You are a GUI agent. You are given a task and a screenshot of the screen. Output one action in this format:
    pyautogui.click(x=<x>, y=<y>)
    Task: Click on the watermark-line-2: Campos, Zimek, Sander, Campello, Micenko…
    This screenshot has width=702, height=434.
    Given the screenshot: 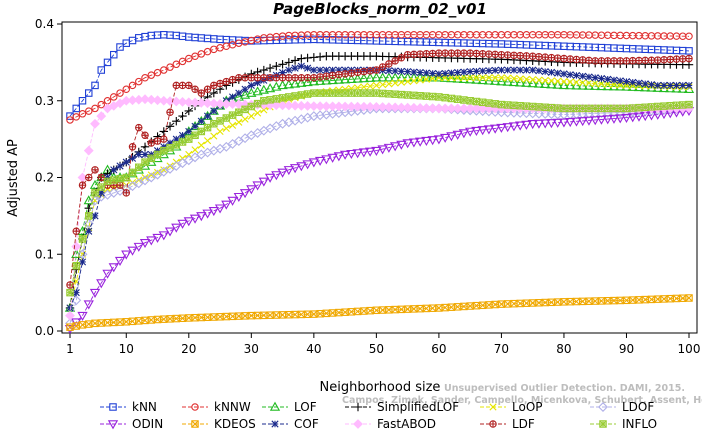 What is the action you would take?
    pyautogui.click(x=522, y=400)
    